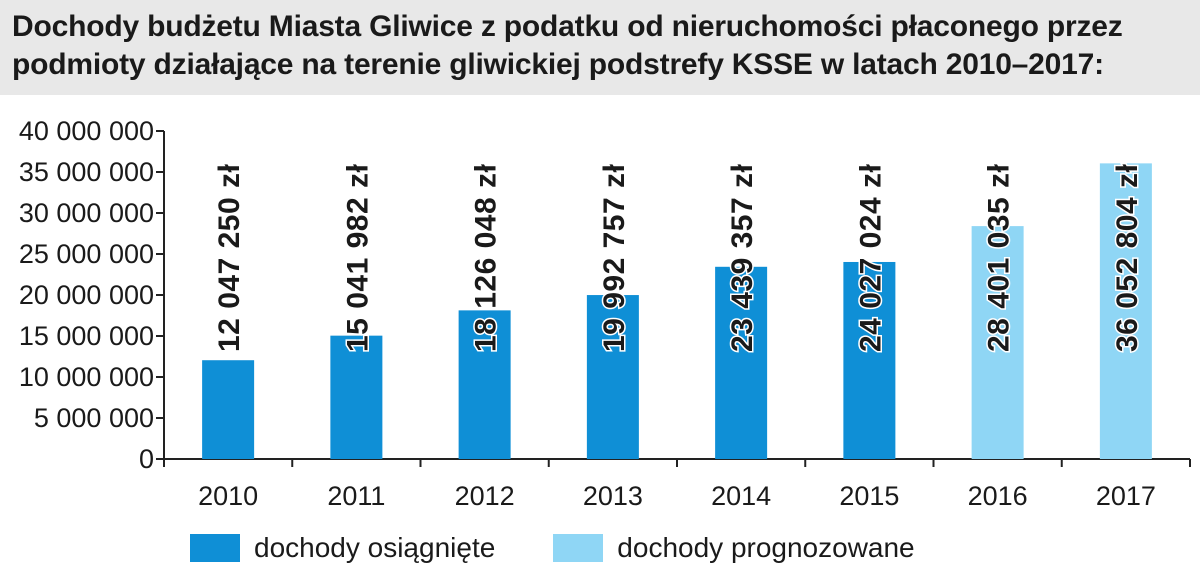 The image size is (1200, 574). What do you see at coordinates (578, 548) in the screenshot?
I see `legend-swatch-forecast` at bounding box center [578, 548].